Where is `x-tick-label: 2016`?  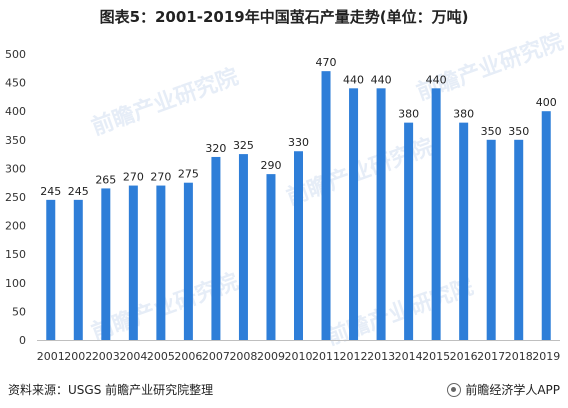 x-tick-label: 2016 is located at coordinates (464, 356).